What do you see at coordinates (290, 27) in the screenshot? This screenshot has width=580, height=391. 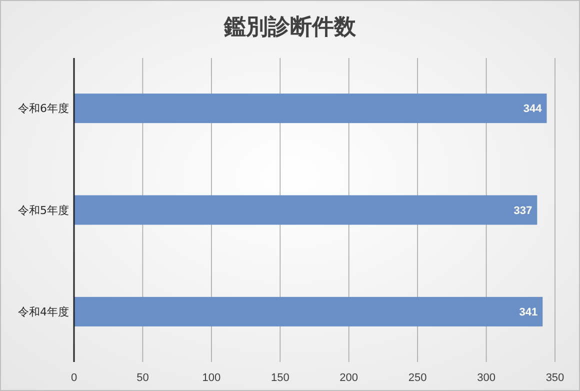 I see `chart-title: 鑑別診断件数` at bounding box center [290, 27].